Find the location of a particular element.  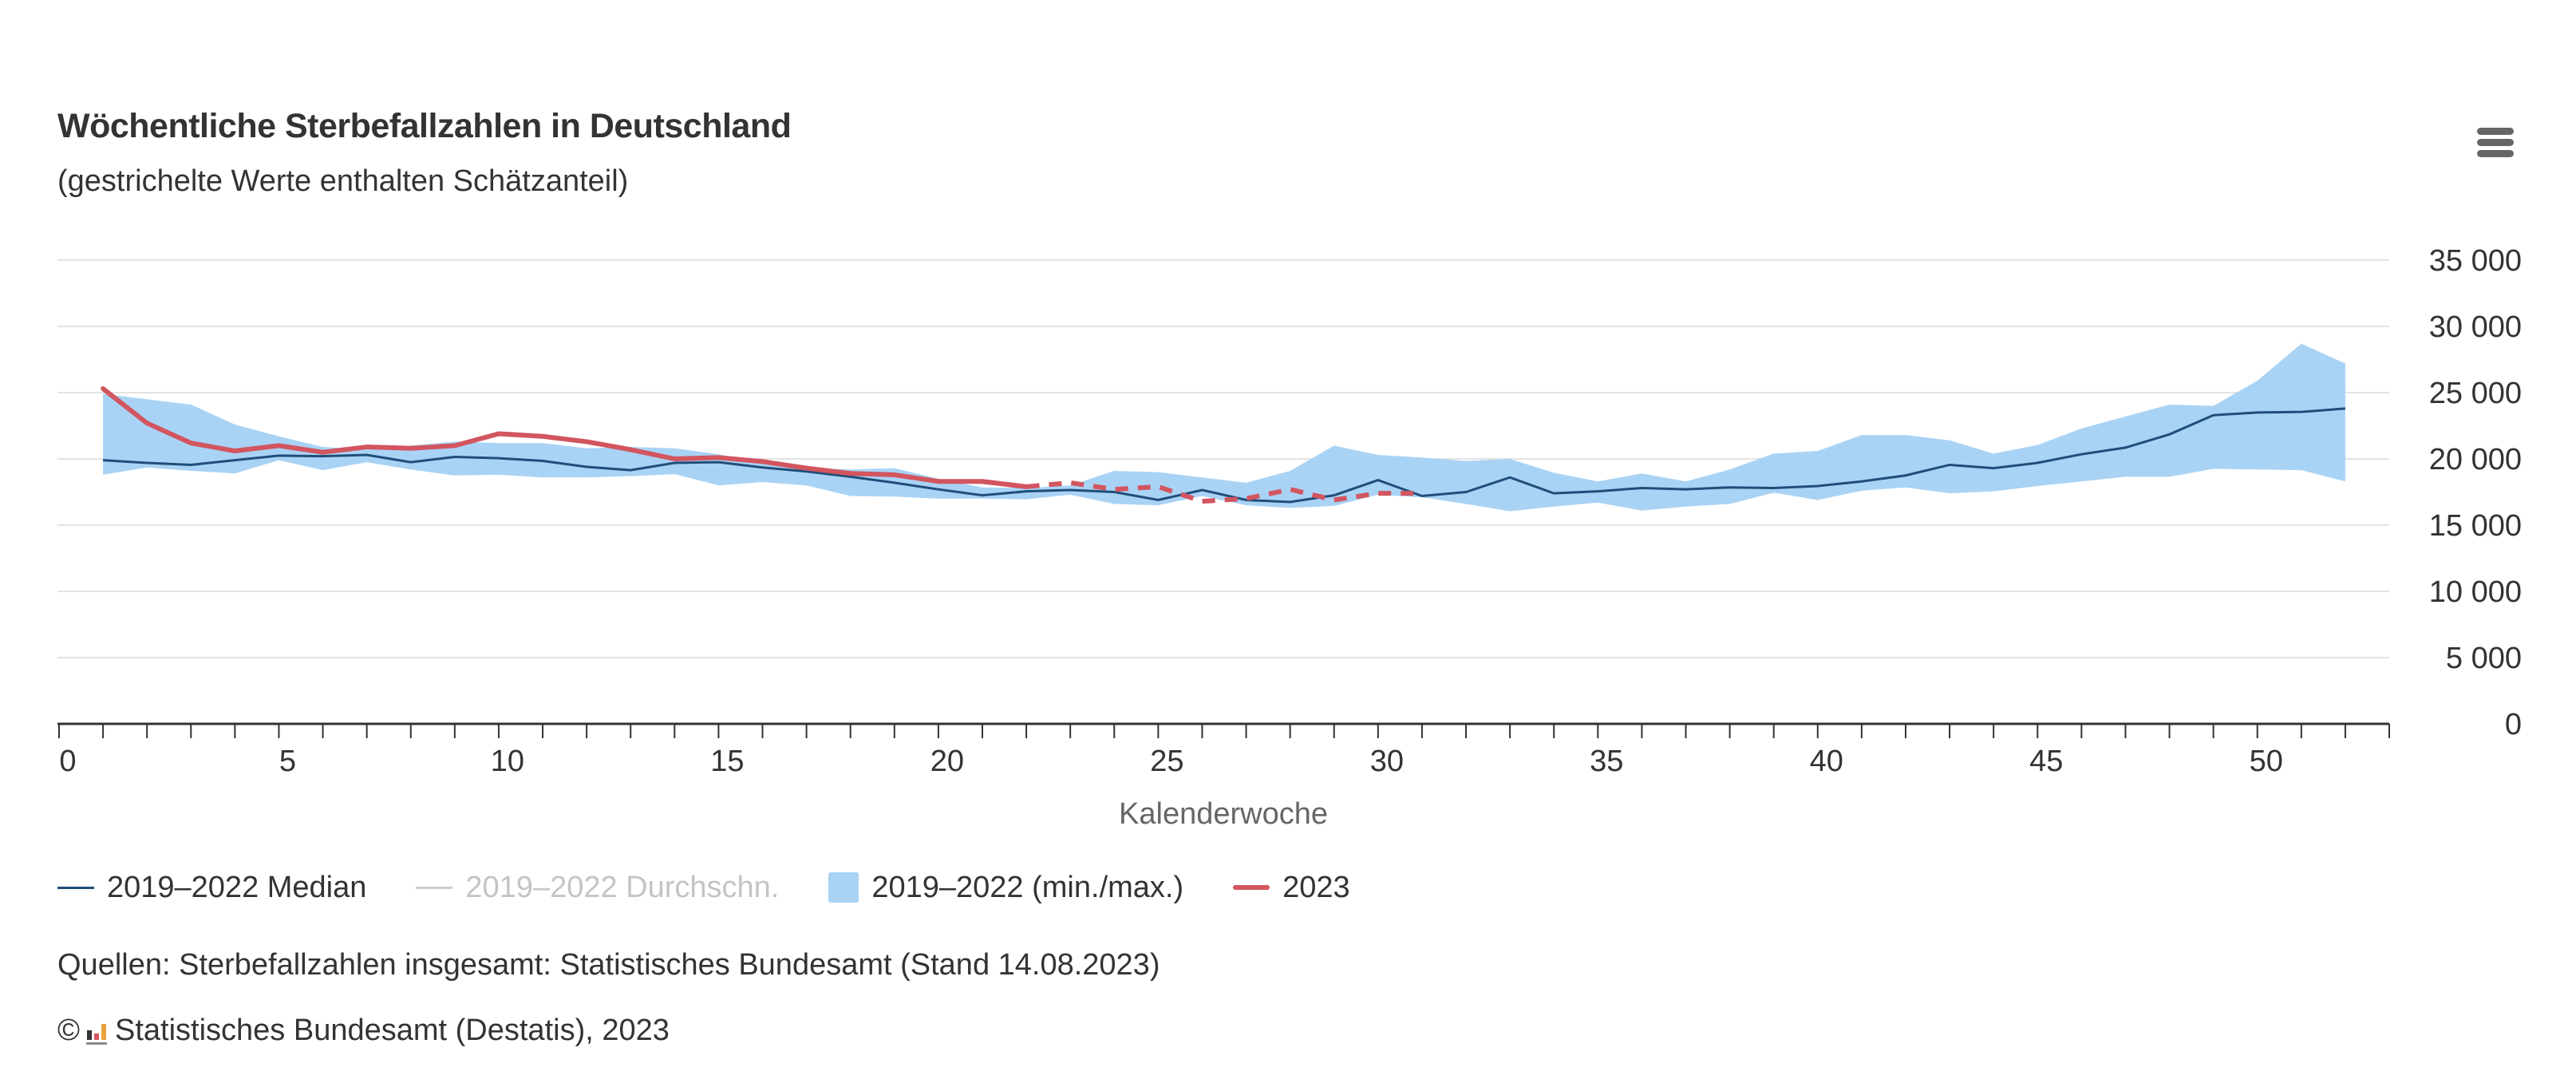

range-area is located at coordinates (1224, 427).